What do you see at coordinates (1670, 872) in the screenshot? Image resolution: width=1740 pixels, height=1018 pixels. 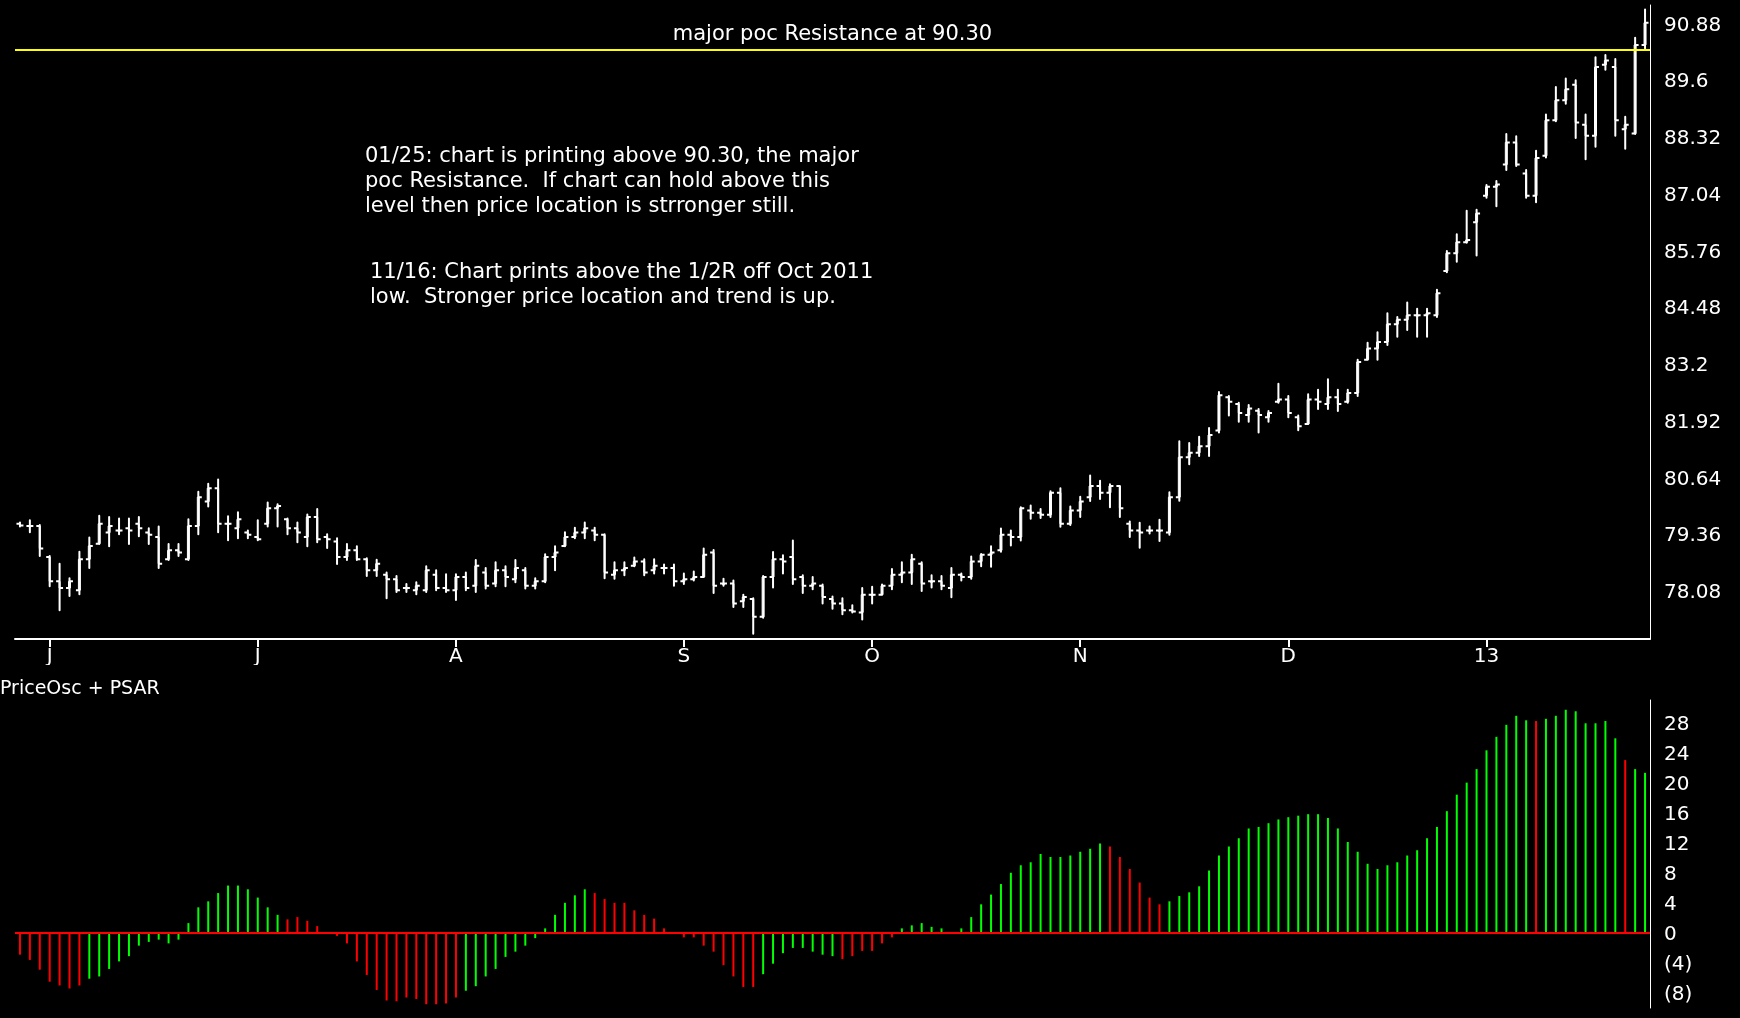 I see `y-tick-label: 8` at bounding box center [1670, 872].